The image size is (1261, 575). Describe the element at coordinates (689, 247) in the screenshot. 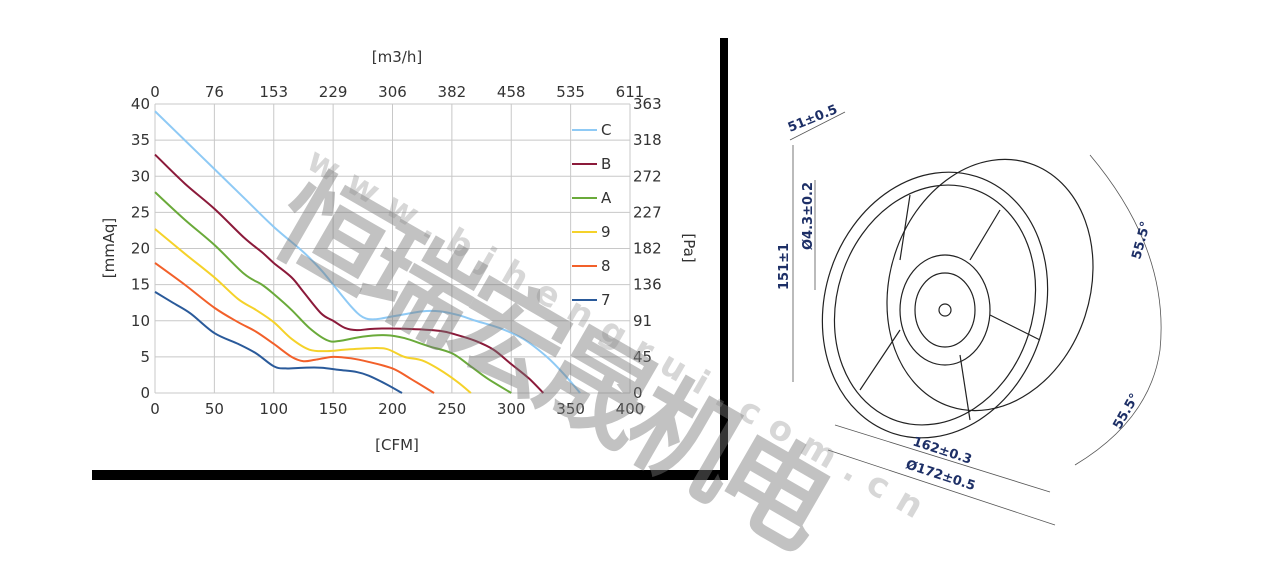

I see `y2-axis-label: [Pa]` at that location.